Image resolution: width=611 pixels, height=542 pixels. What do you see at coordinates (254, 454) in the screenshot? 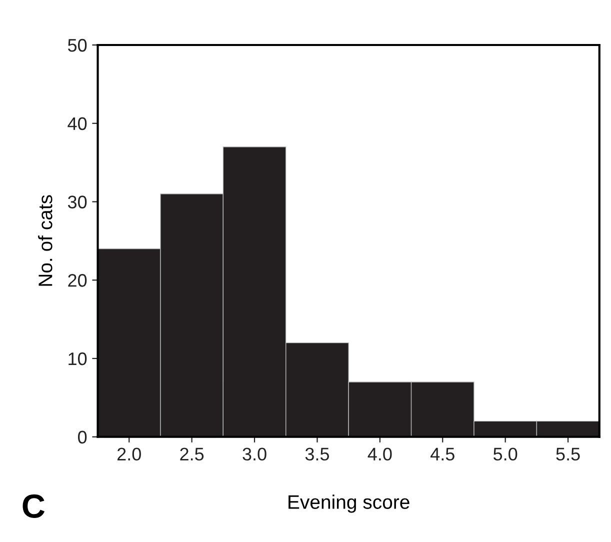
I see `x-tick-label: 3.0` at bounding box center [254, 454].